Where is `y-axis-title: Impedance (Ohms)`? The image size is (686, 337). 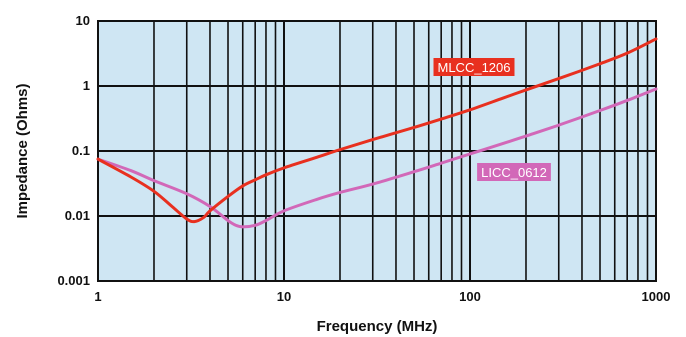
y-axis-title: Impedance (Ohms) is located at coordinates (22, 150).